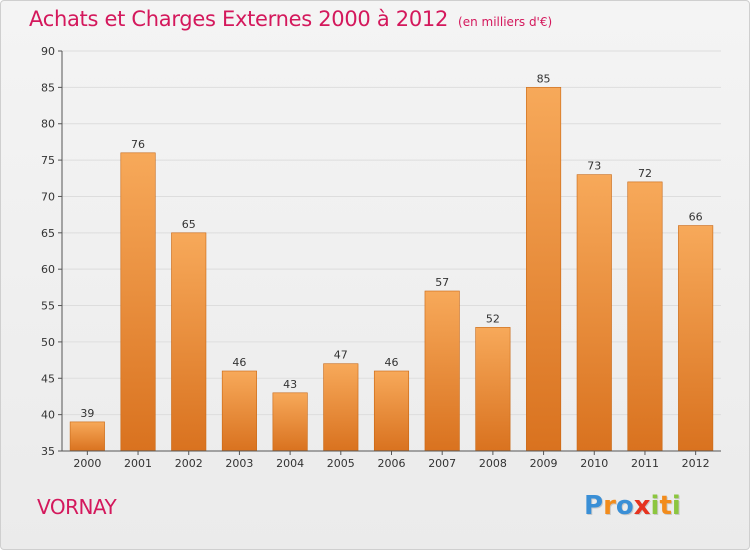  Describe the element at coordinates (189, 224) in the screenshot. I see `data-label: 65` at that location.